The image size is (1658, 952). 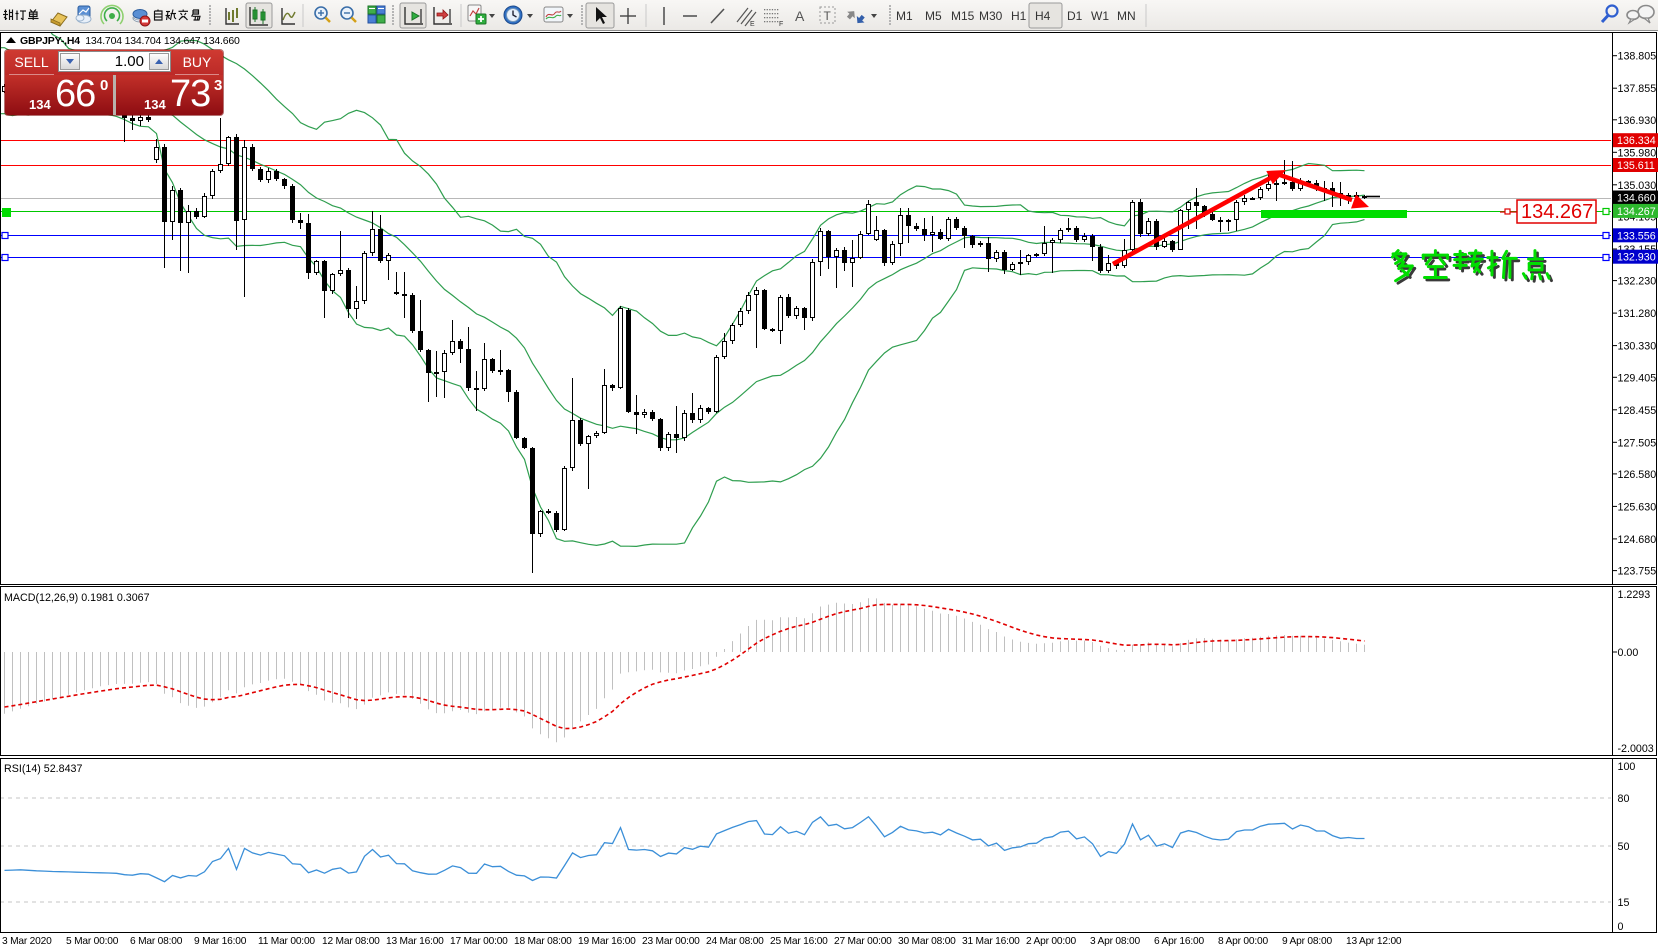 What do you see at coordinates (1636, 166) in the screenshot?
I see `svg-text: 135.611` at bounding box center [1636, 166].